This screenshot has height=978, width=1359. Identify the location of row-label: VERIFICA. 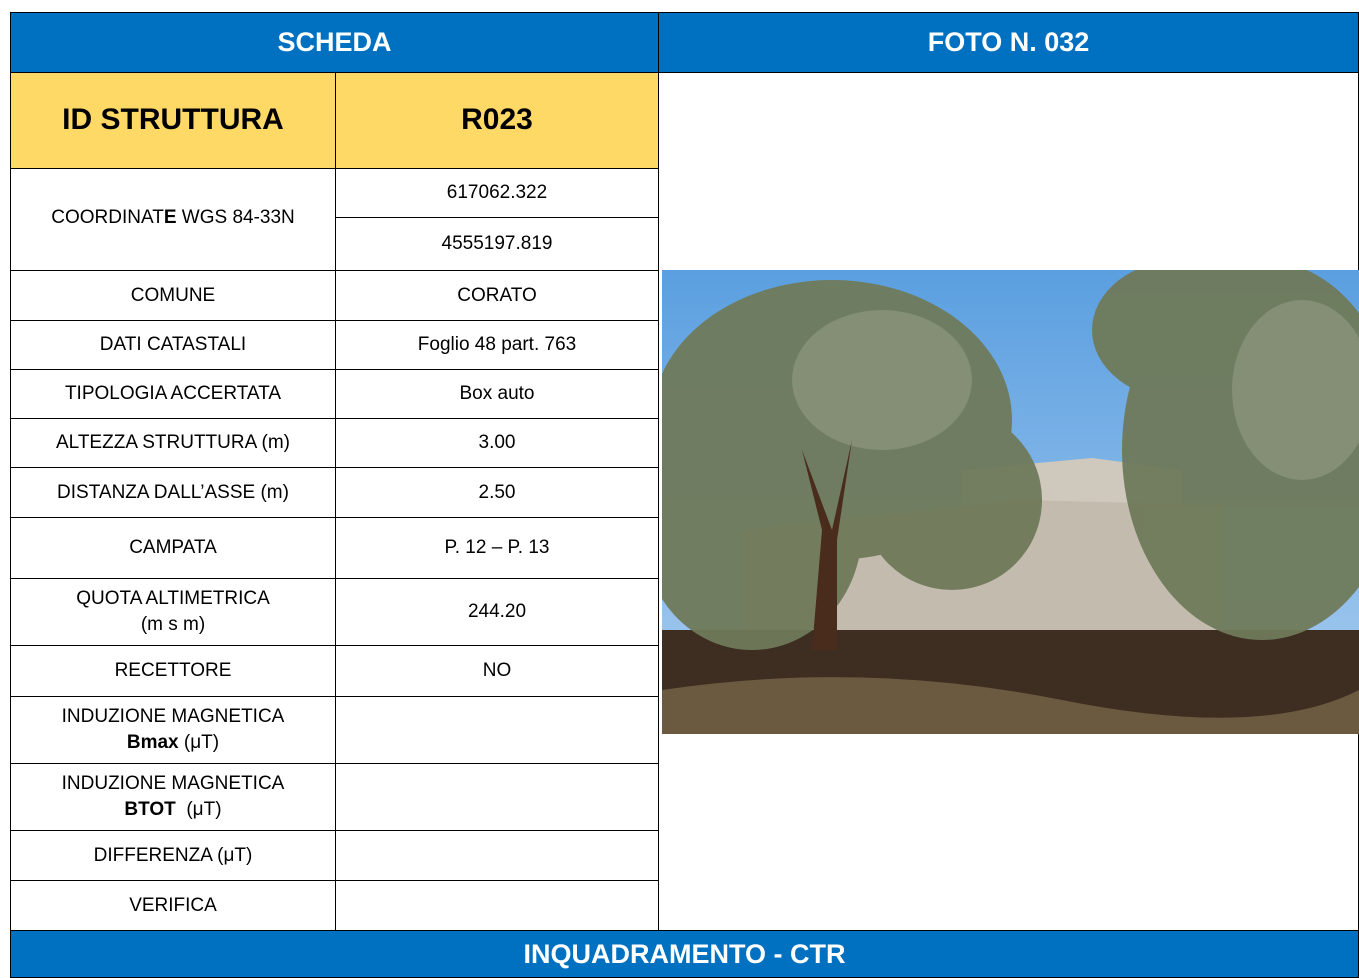
(173, 906).